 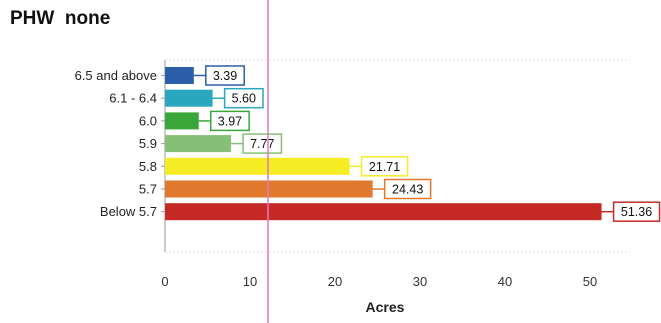 What do you see at coordinates (505, 281) in the screenshot?
I see `x-tick-label: 40` at bounding box center [505, 281].